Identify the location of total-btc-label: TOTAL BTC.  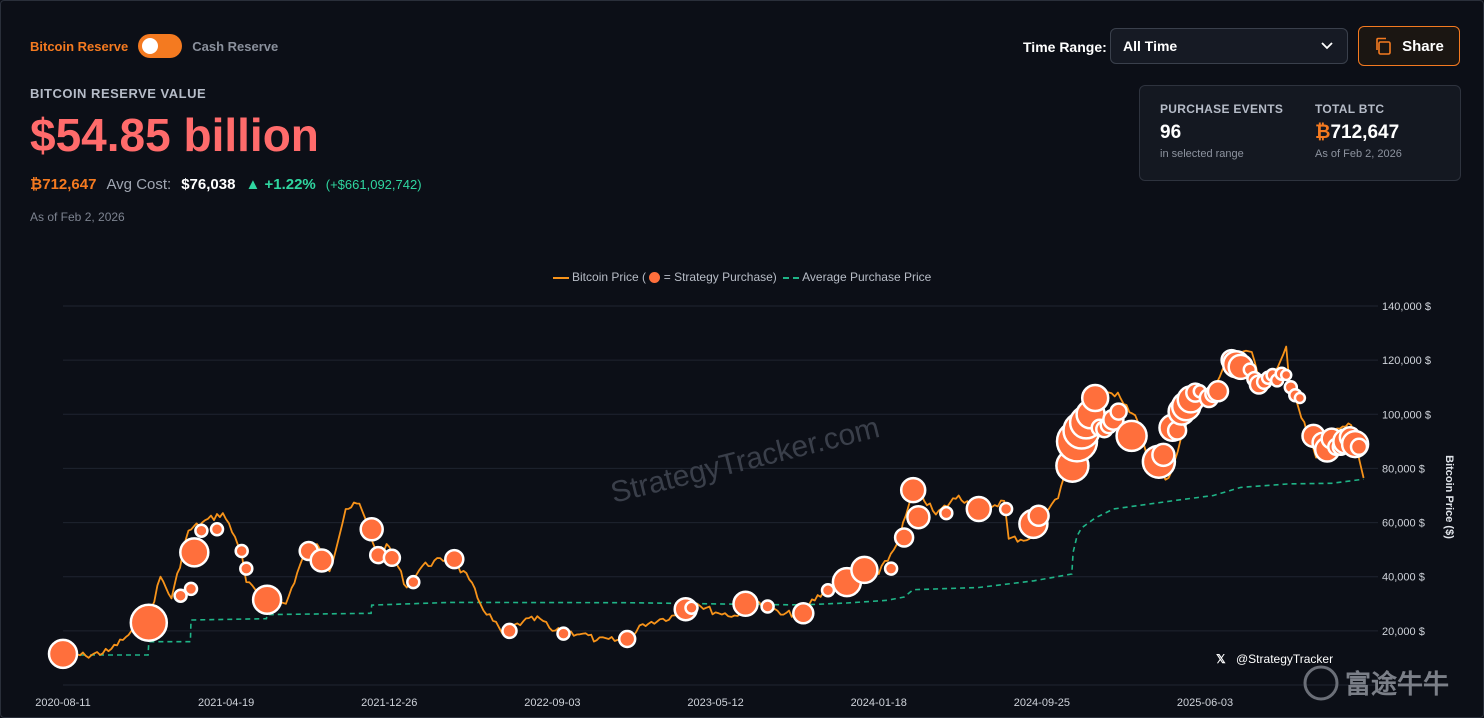
(1350, 109).